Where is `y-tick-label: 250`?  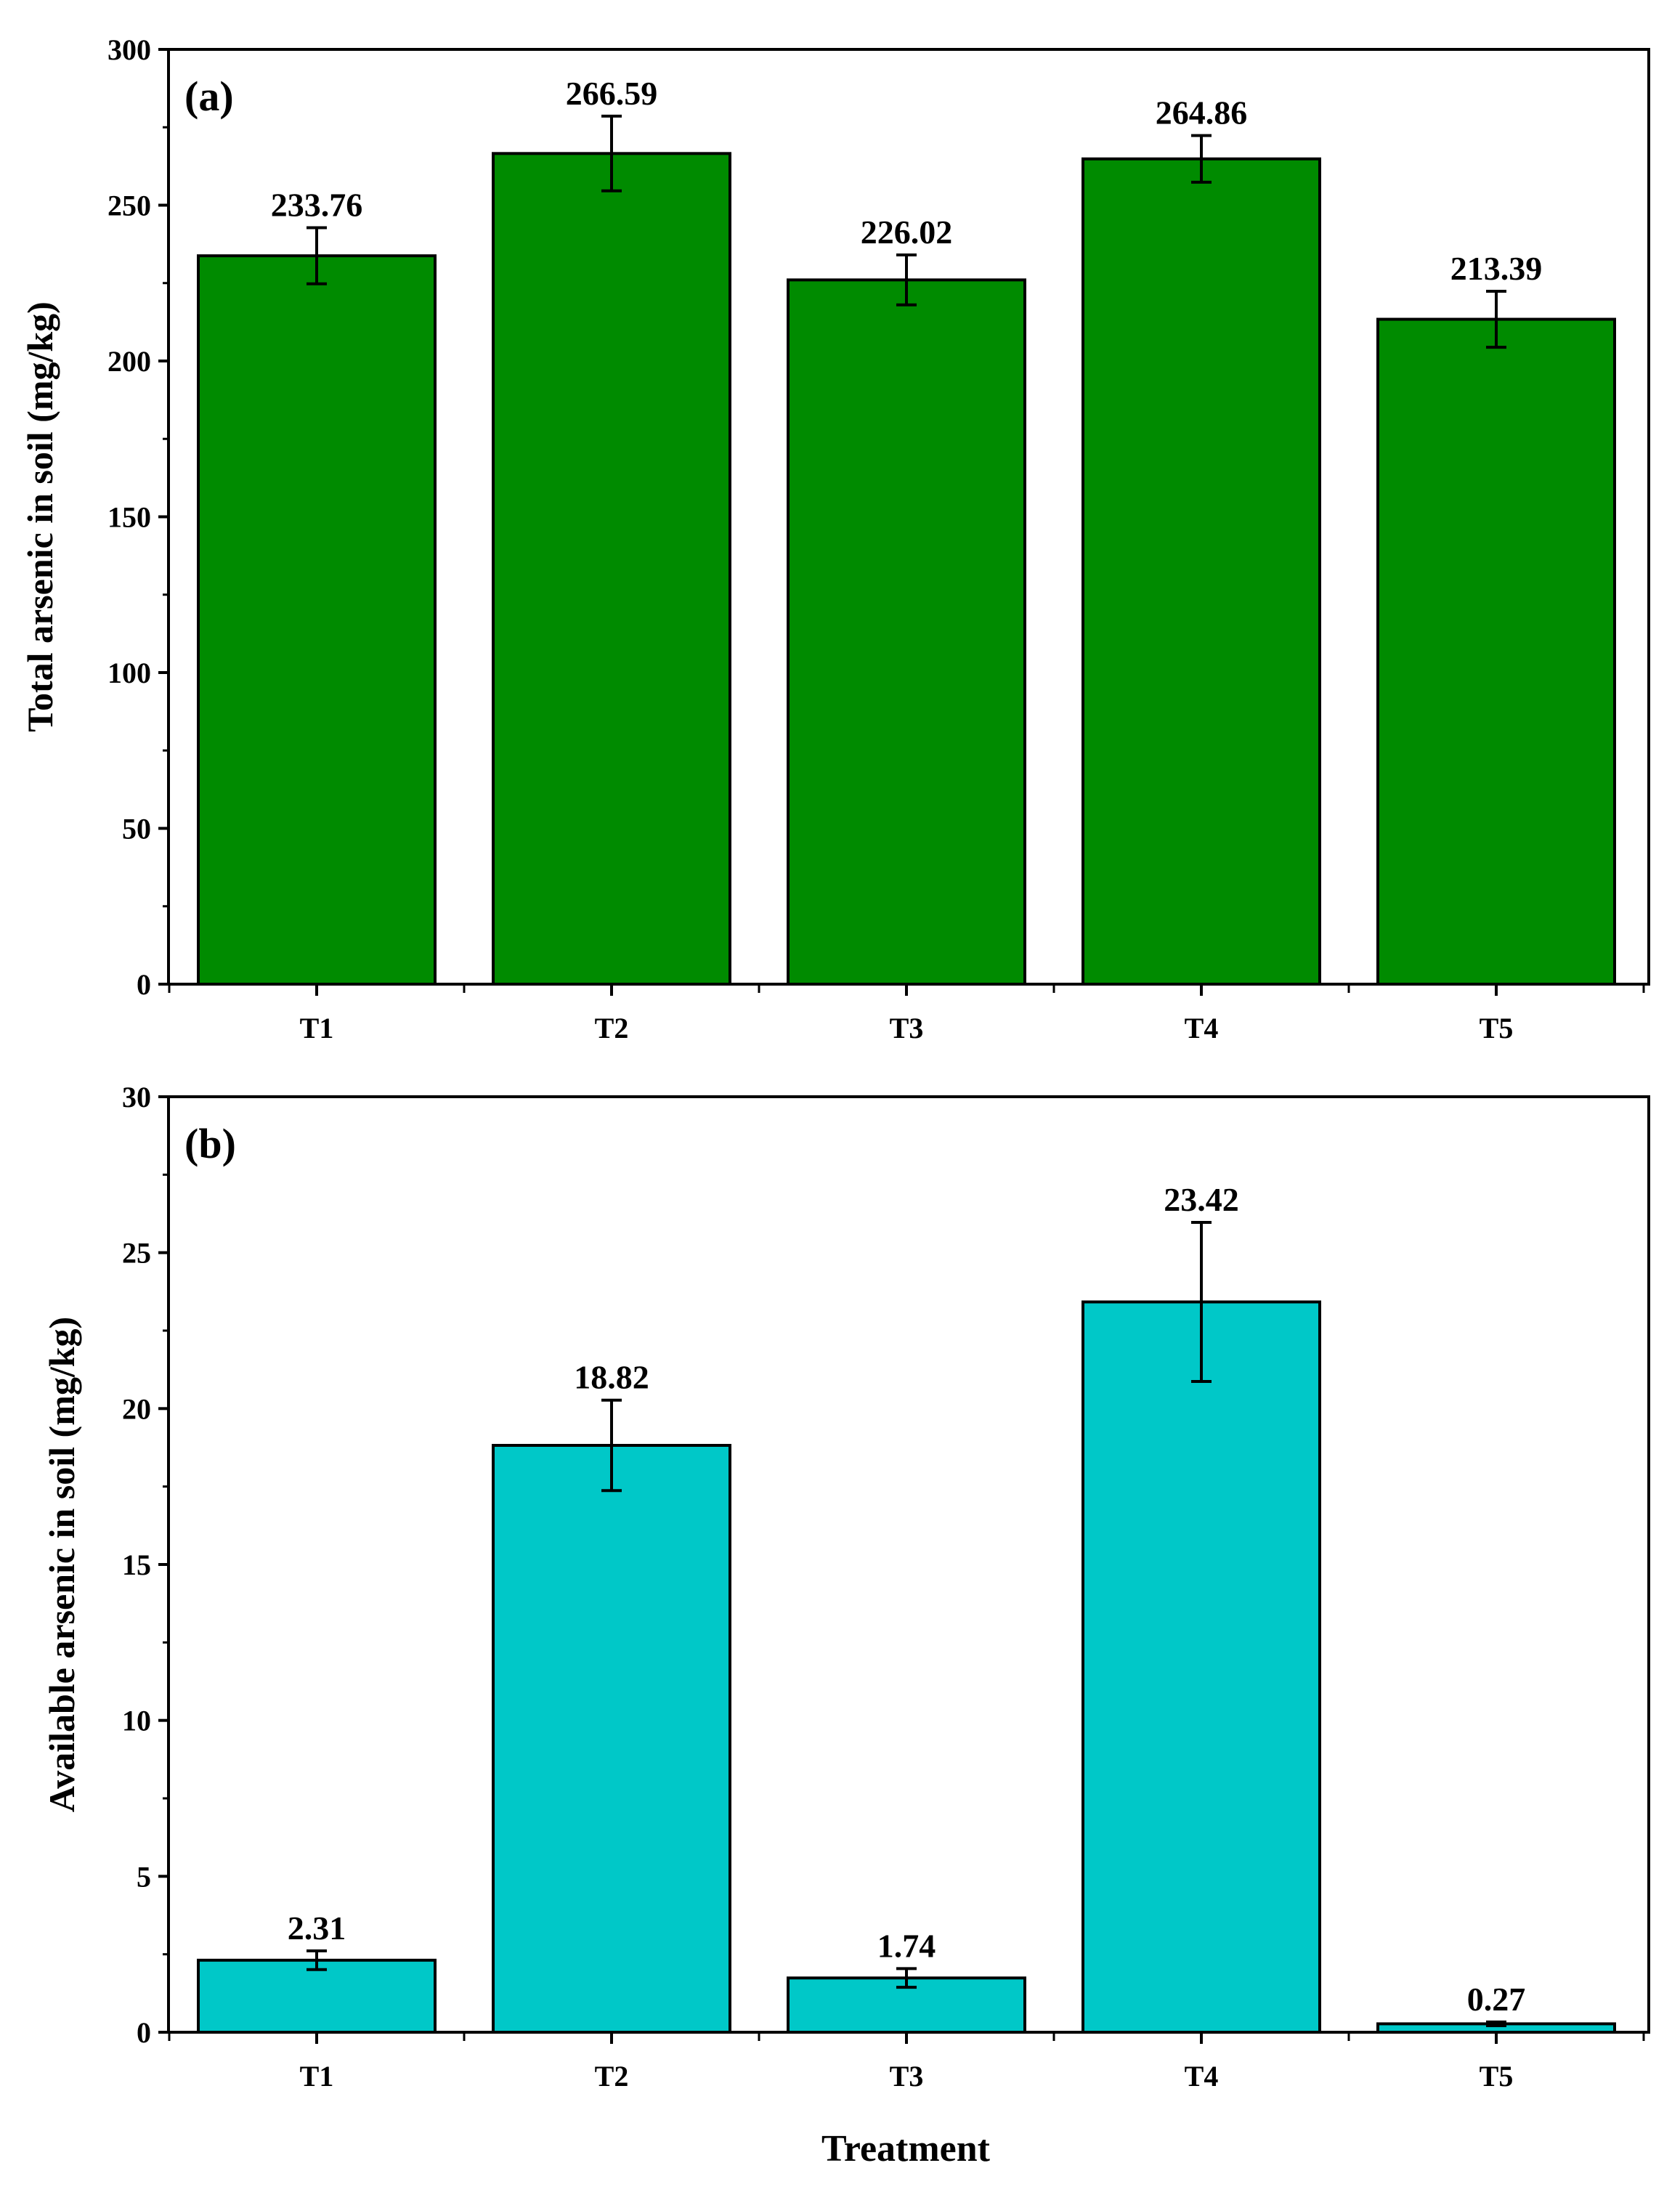
y-tick-label: 250 is located at coordinates (129, 206).